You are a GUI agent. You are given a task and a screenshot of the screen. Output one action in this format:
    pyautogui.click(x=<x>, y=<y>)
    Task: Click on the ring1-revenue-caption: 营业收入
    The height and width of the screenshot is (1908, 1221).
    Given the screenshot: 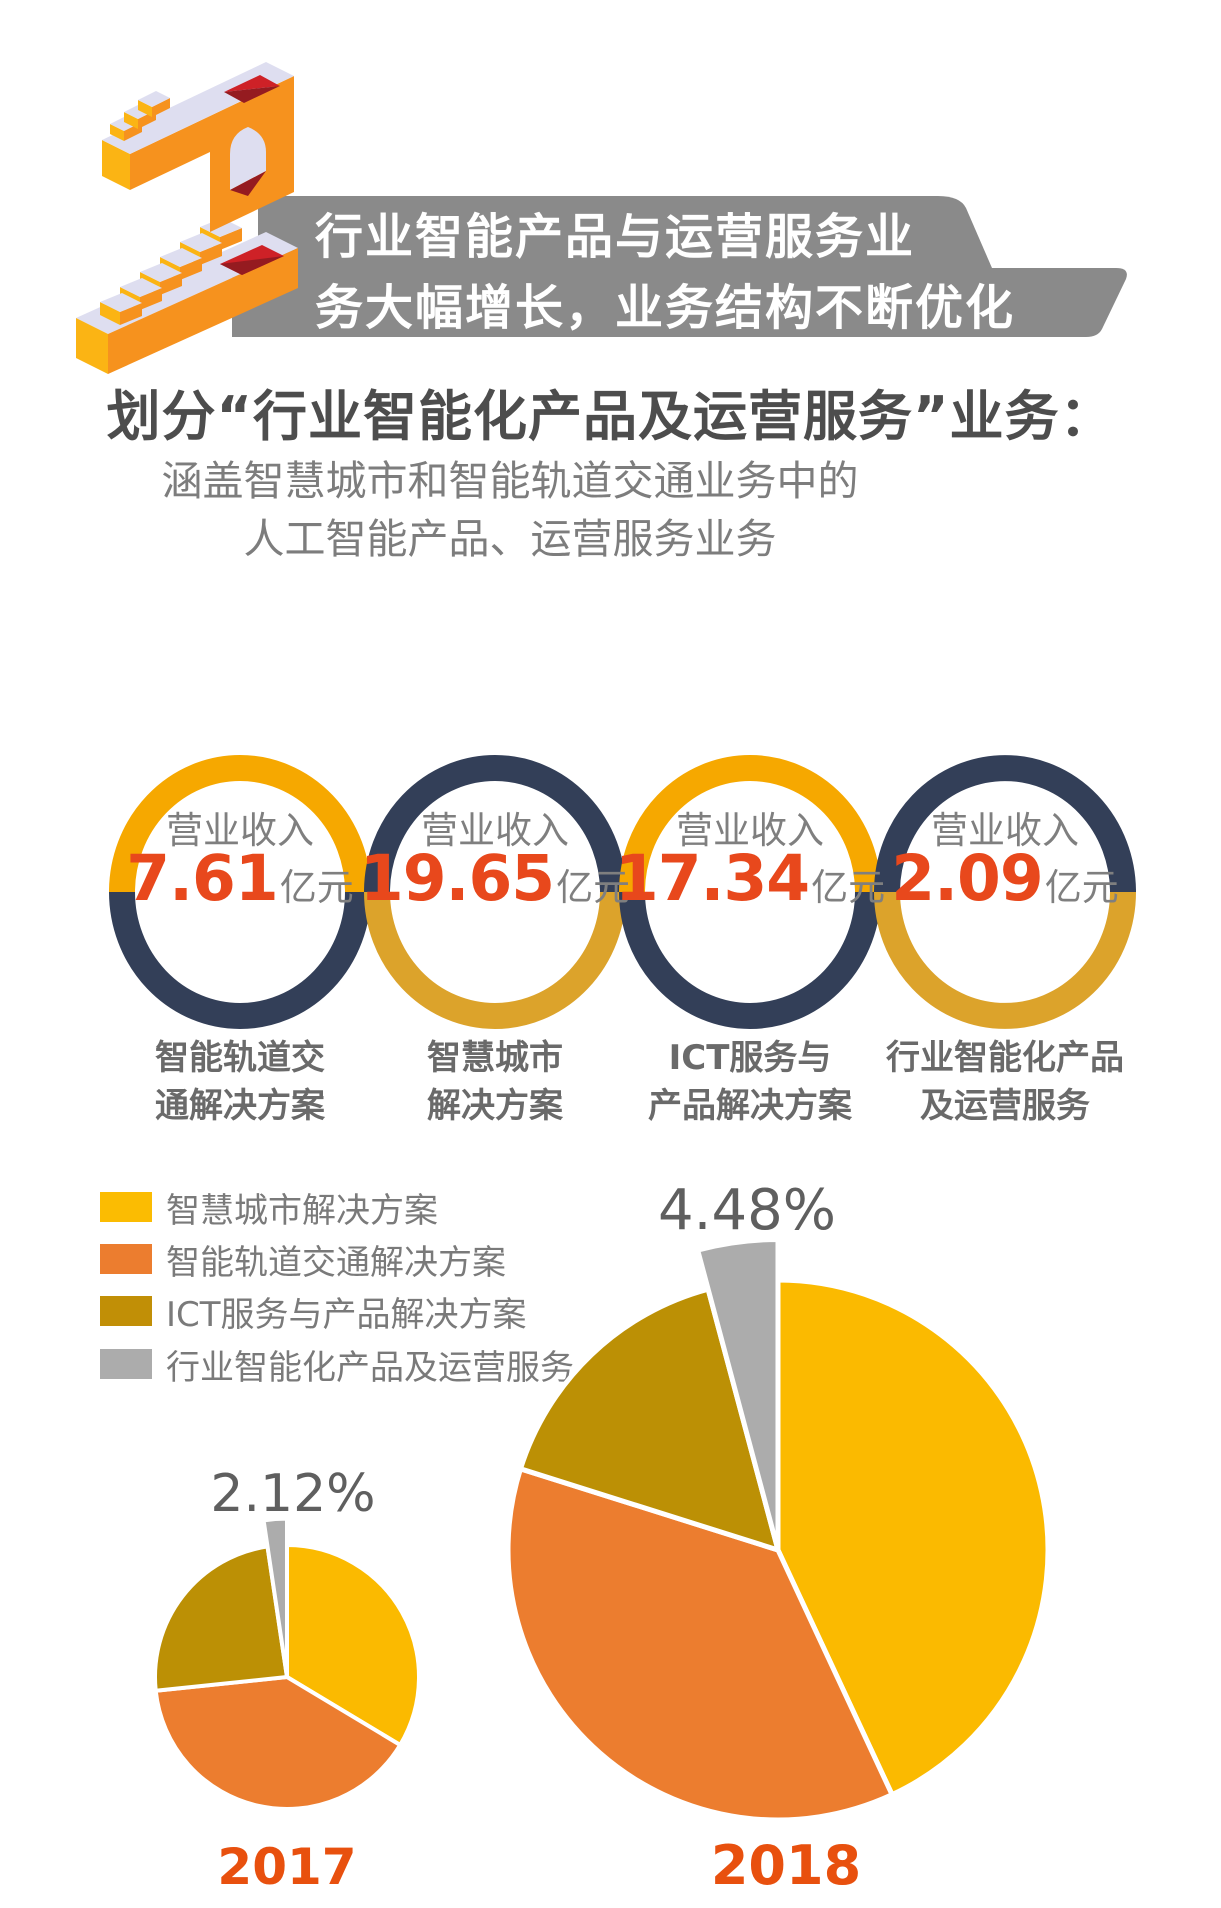 What is the action you would take?
    pyautogui.click(x=240, y=830)
    